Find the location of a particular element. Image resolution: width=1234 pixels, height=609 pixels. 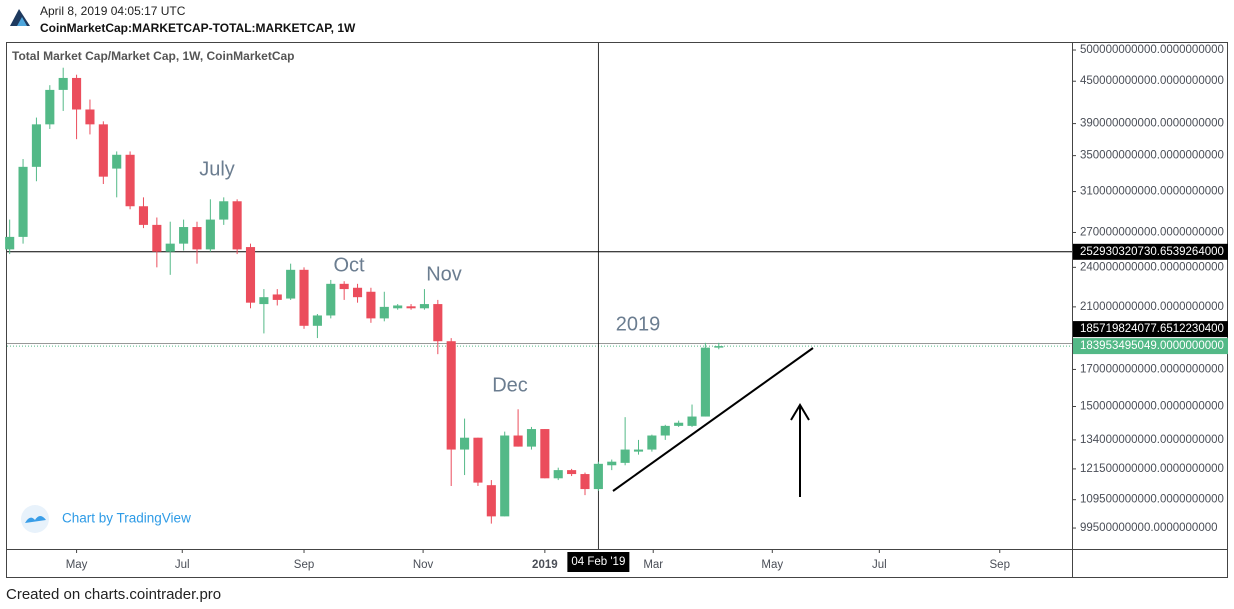

y-tick-label: 150000000000.0000000000 is located at coordinates (1152, 407).